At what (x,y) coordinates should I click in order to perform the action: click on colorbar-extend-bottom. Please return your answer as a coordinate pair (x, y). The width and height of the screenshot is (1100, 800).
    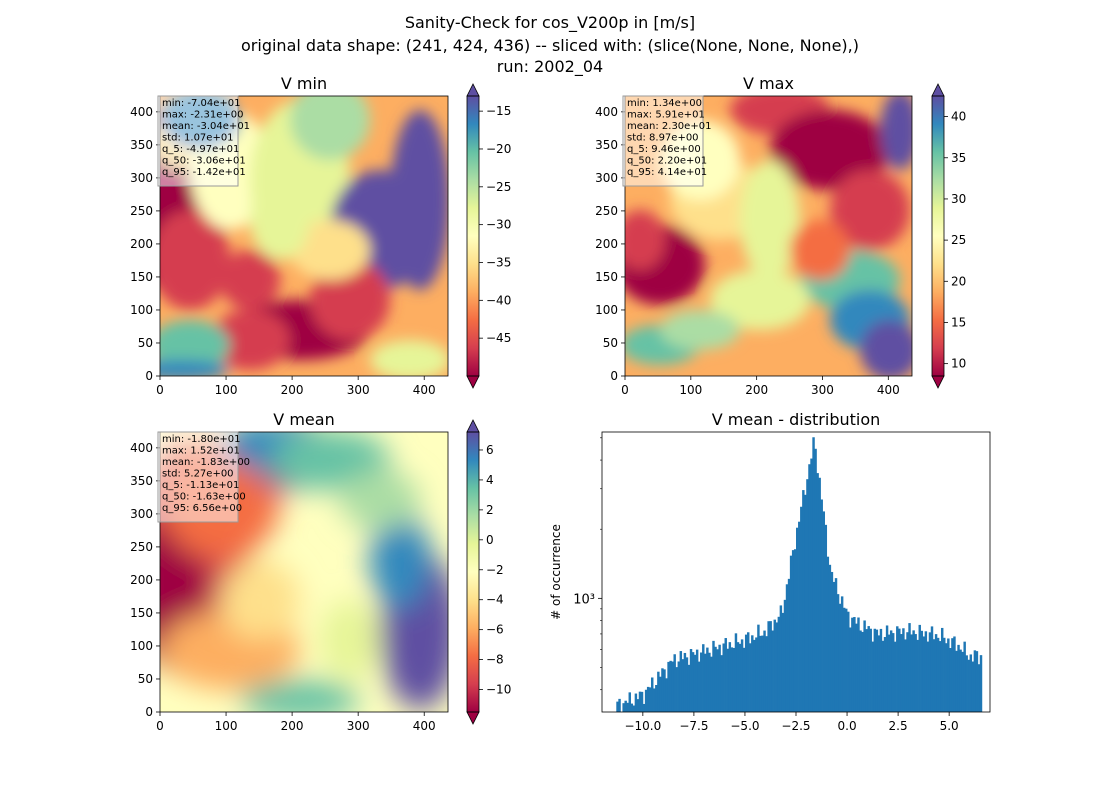
    Looking at the image, I should click on (473, 718).